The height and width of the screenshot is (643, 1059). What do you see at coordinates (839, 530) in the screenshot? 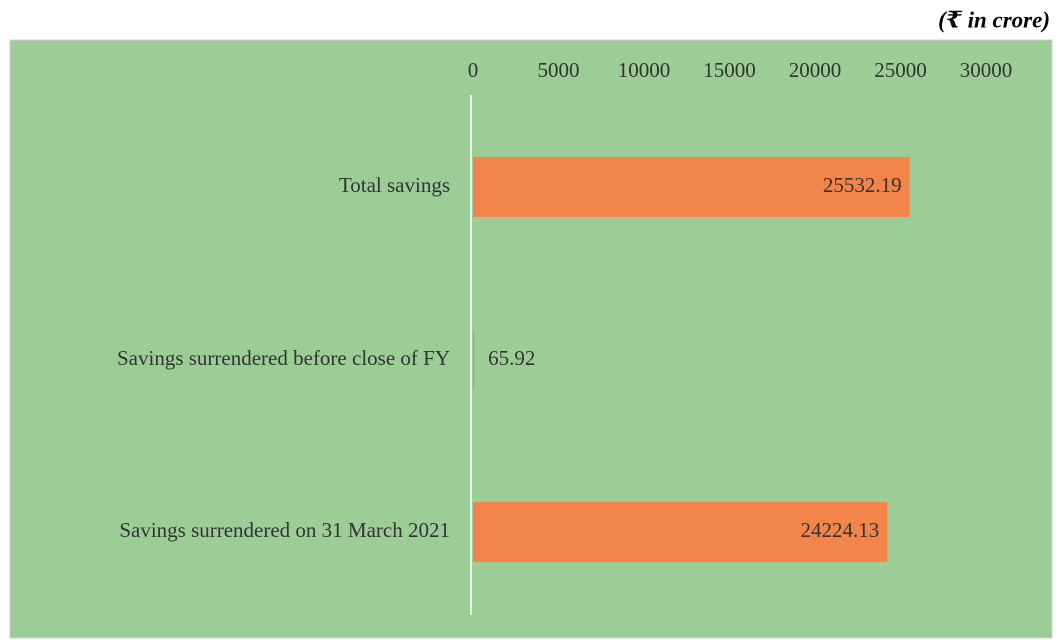
I see `data-label: 24224.13` at bounding box center [839, 530].